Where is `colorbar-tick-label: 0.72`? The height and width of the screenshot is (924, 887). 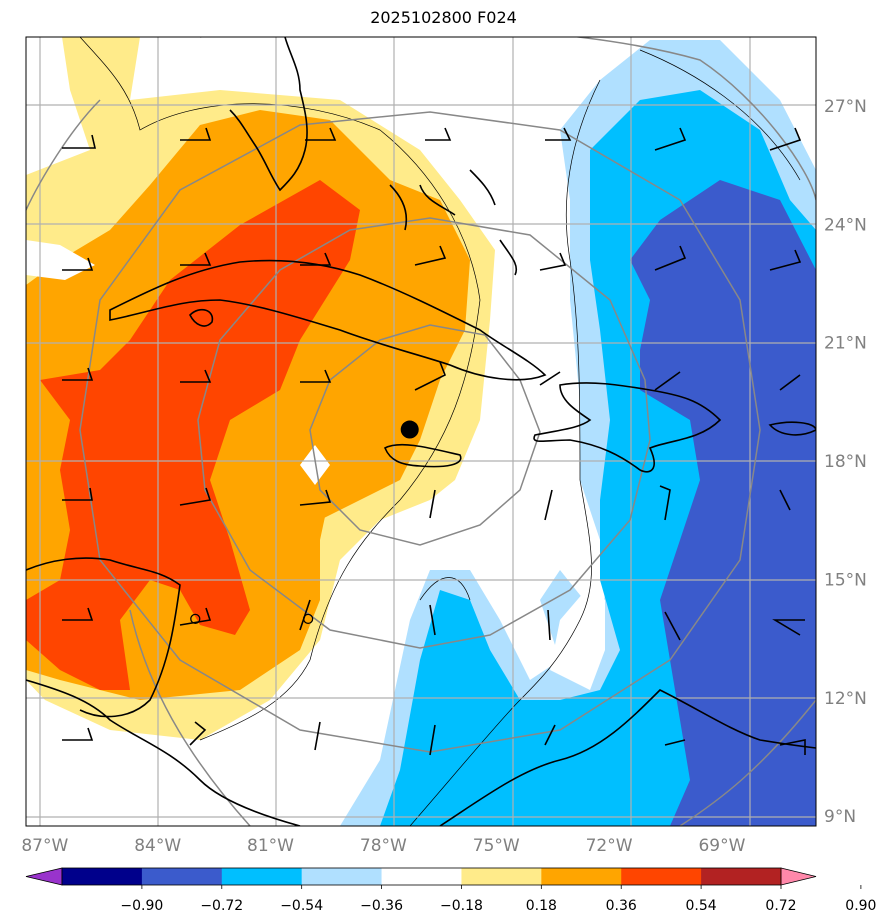 colorbar-tick-label: 0.72 is located at coordinates (780, 906).